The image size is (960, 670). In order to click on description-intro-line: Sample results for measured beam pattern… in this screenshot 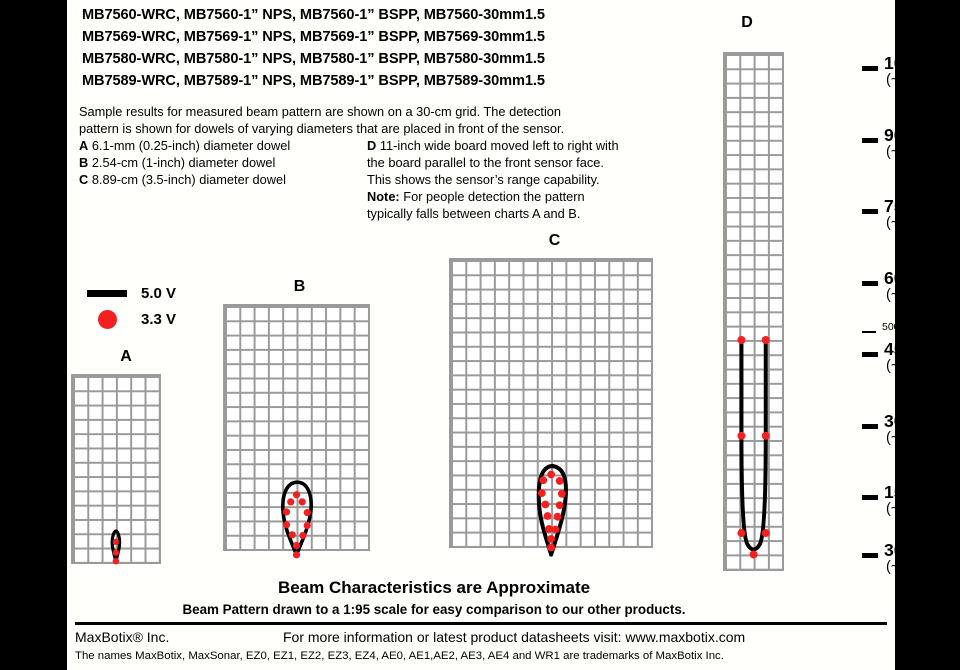, I will do `click(320, 111)`.